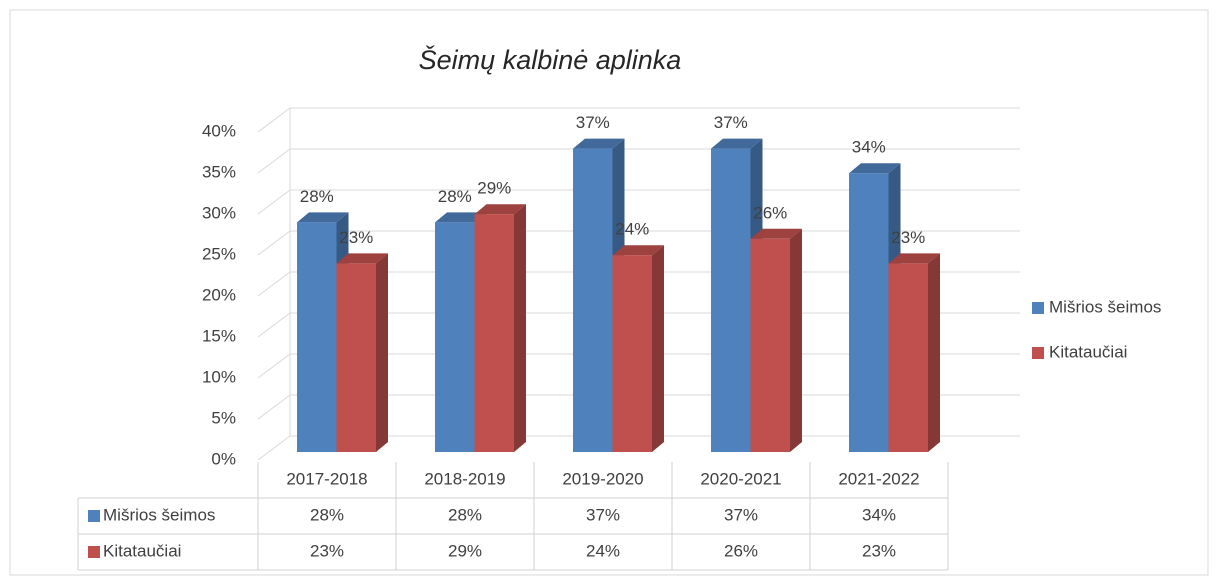  Describe the element at coordinates (142, 550) in the screenshot. I see `table-row-label: Kitataučiai` at that location.